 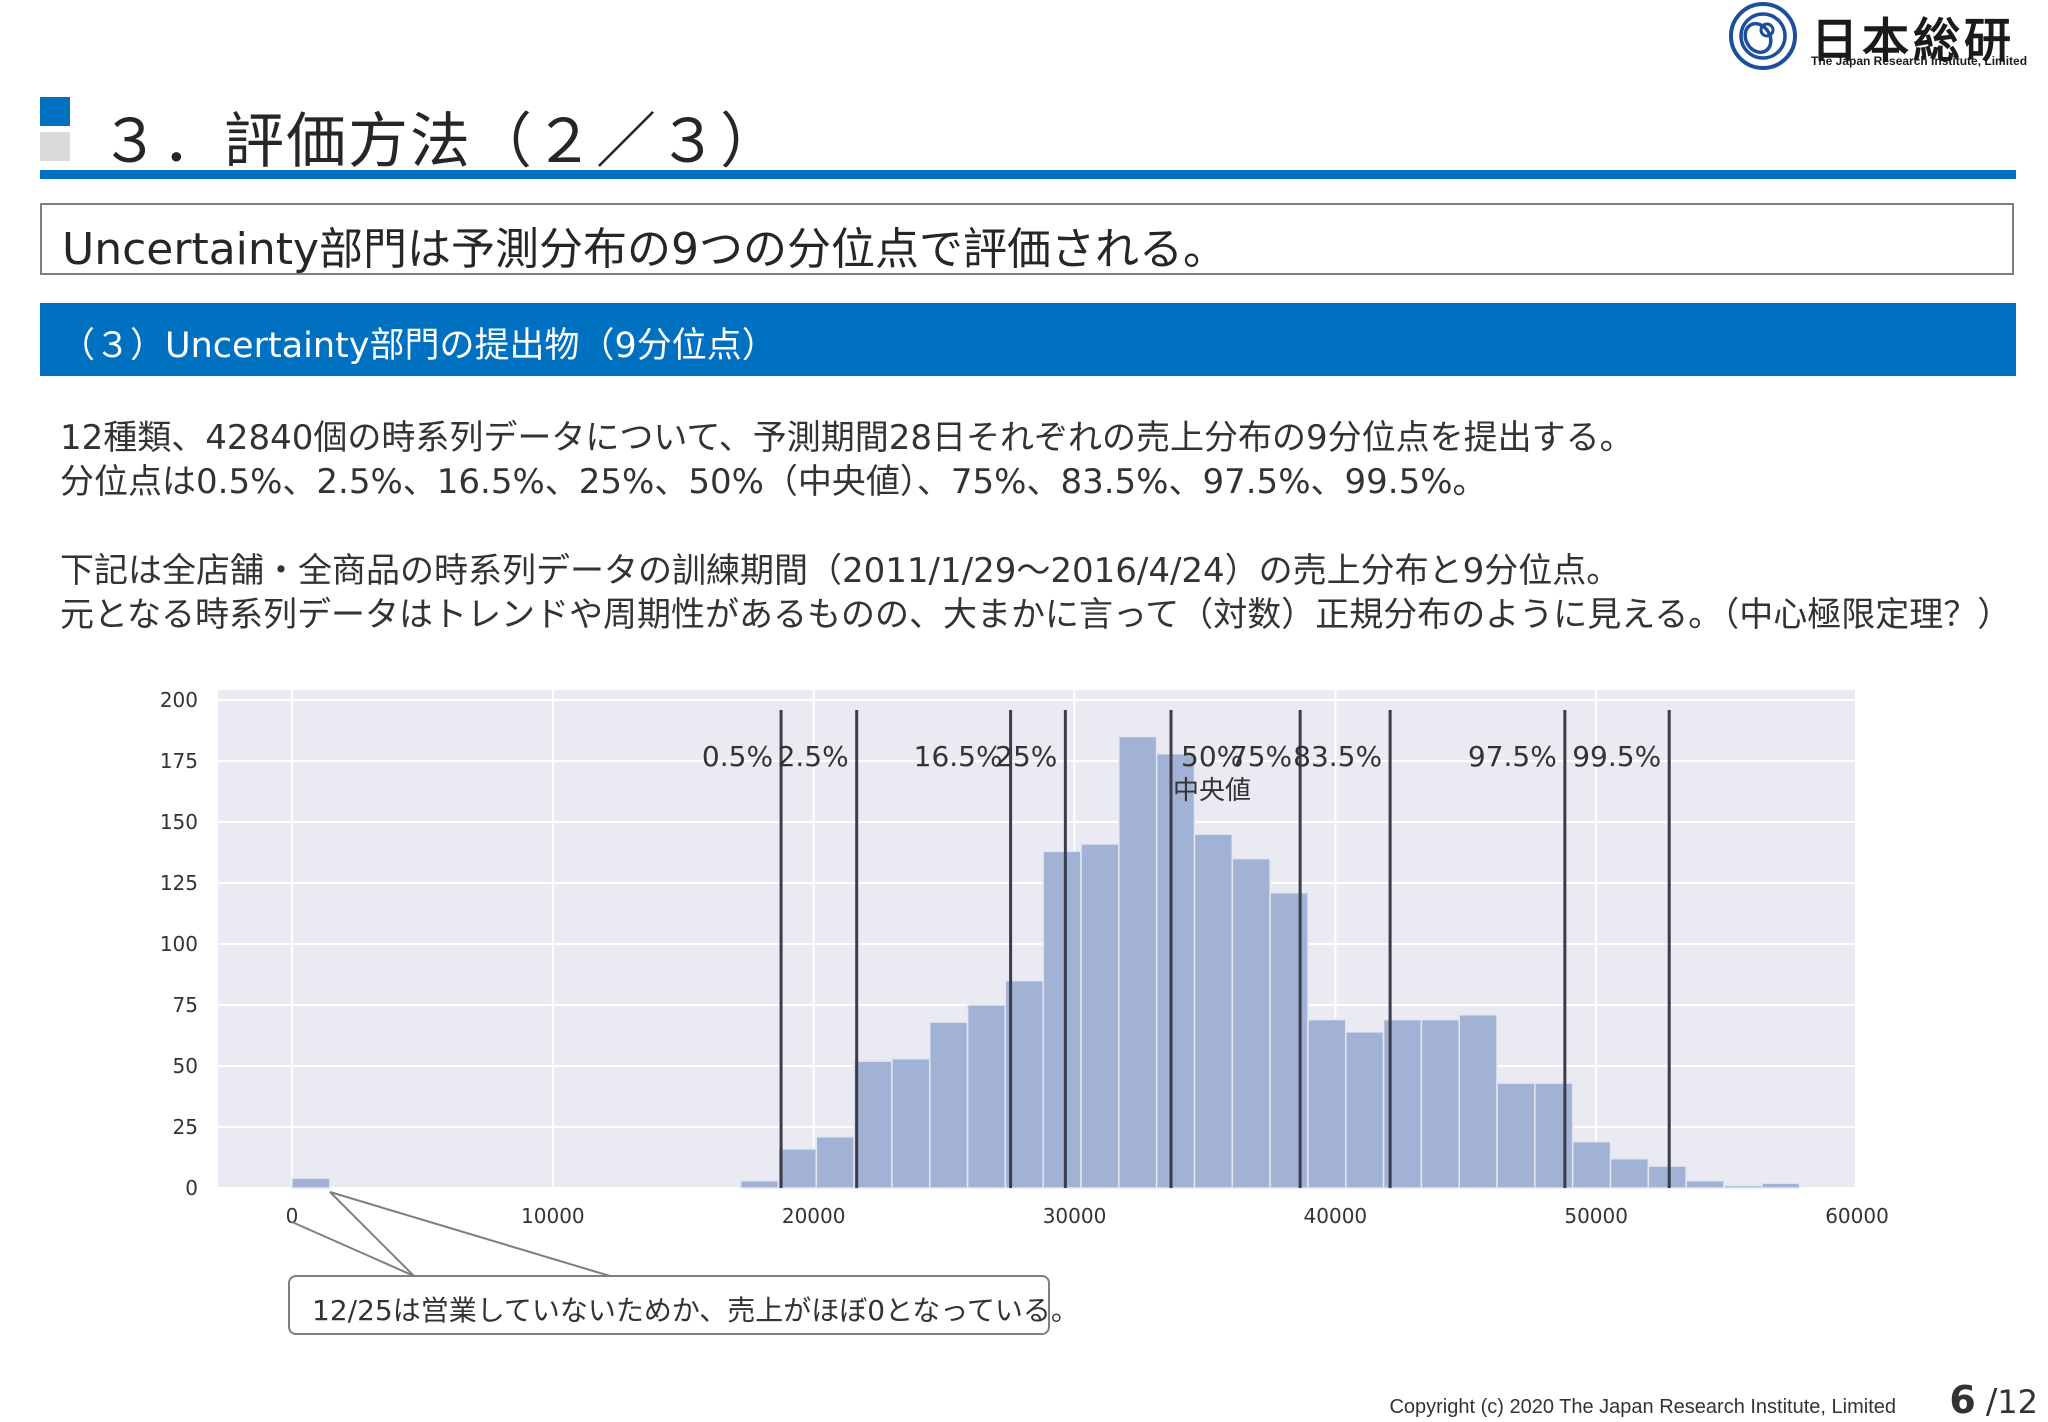 I want to click on y-tick-label: 25, so click(x=185, y=1127).